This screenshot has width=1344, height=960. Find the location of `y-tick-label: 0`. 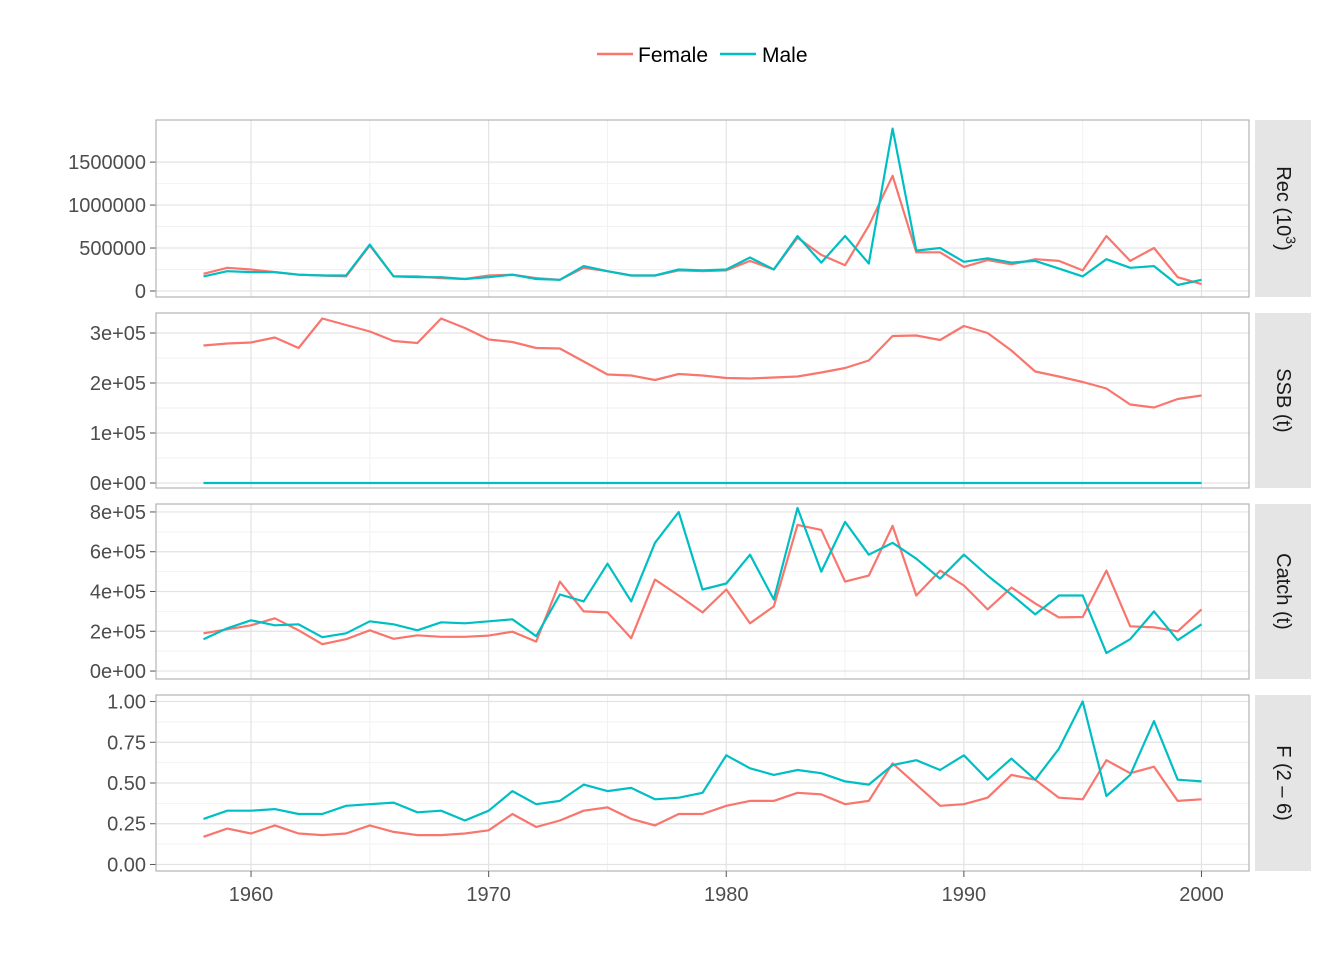

y-tick-label: 0 is located at coordinates (140, 292).